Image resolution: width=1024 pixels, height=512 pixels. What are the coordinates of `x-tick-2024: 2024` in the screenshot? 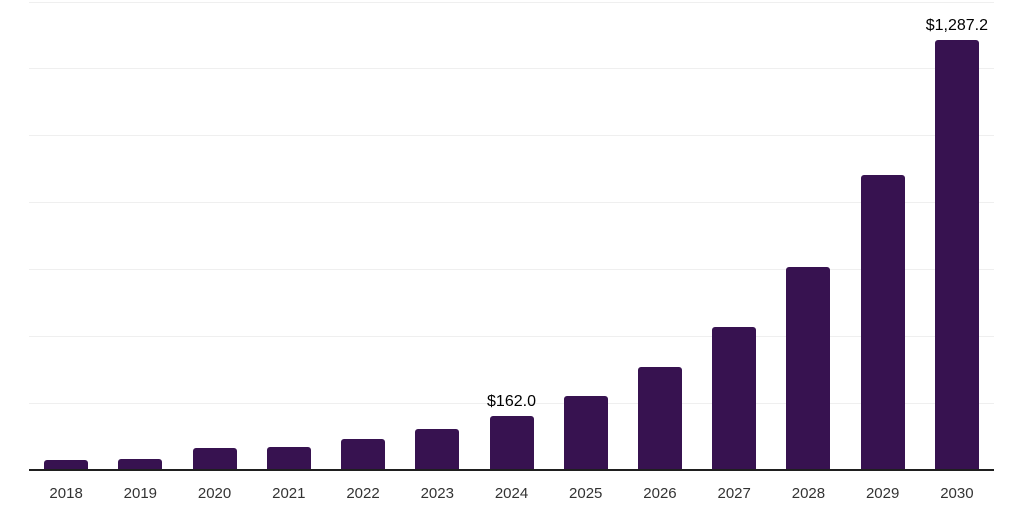 It's located at (511, 493).